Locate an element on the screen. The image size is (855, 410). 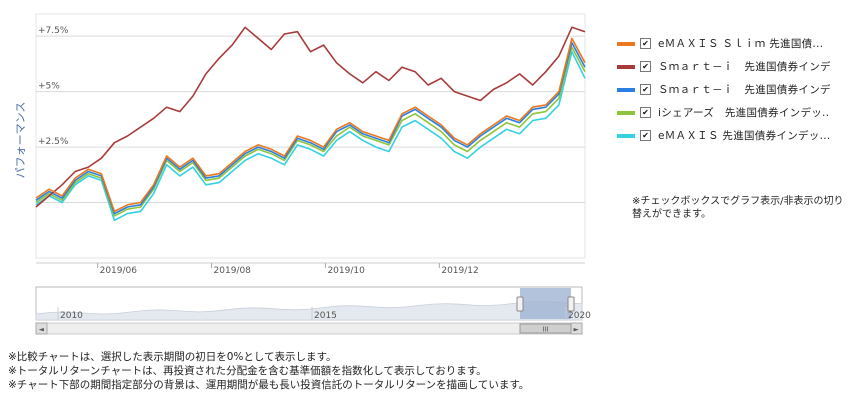
navigator-year-label: 2015 is located at coordinates (325, 316).